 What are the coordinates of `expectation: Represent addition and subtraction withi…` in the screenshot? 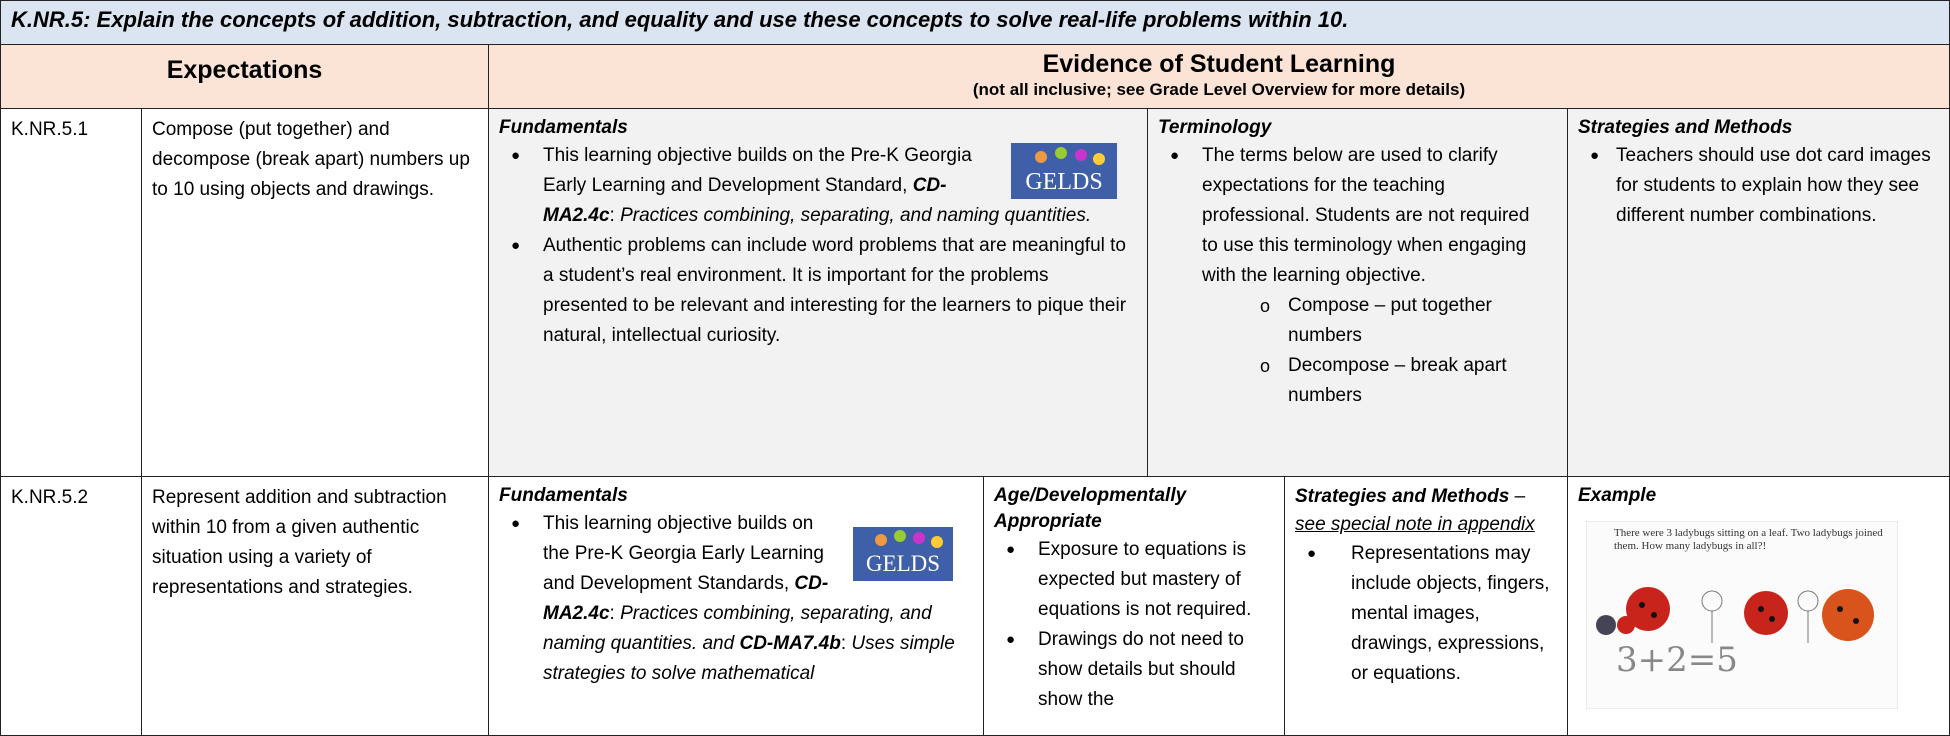 It's located at (299, 542).